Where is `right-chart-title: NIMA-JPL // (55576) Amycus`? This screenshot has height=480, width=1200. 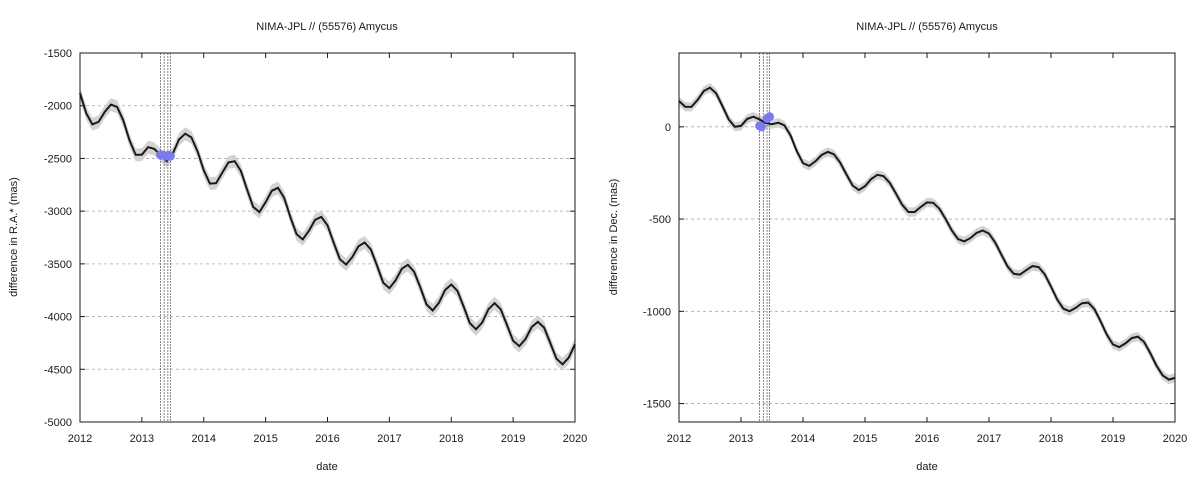 right-chart-title: NIMA-JPL // (55576) Amycus is located at coordinates (927, 27).